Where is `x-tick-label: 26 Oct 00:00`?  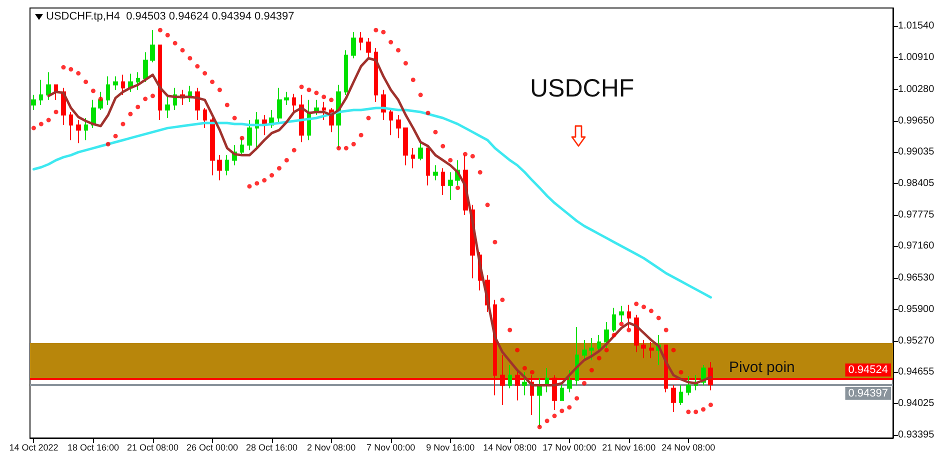 x-tick-label: 26 Oct 00:00 is located at coordinates (212, 447).